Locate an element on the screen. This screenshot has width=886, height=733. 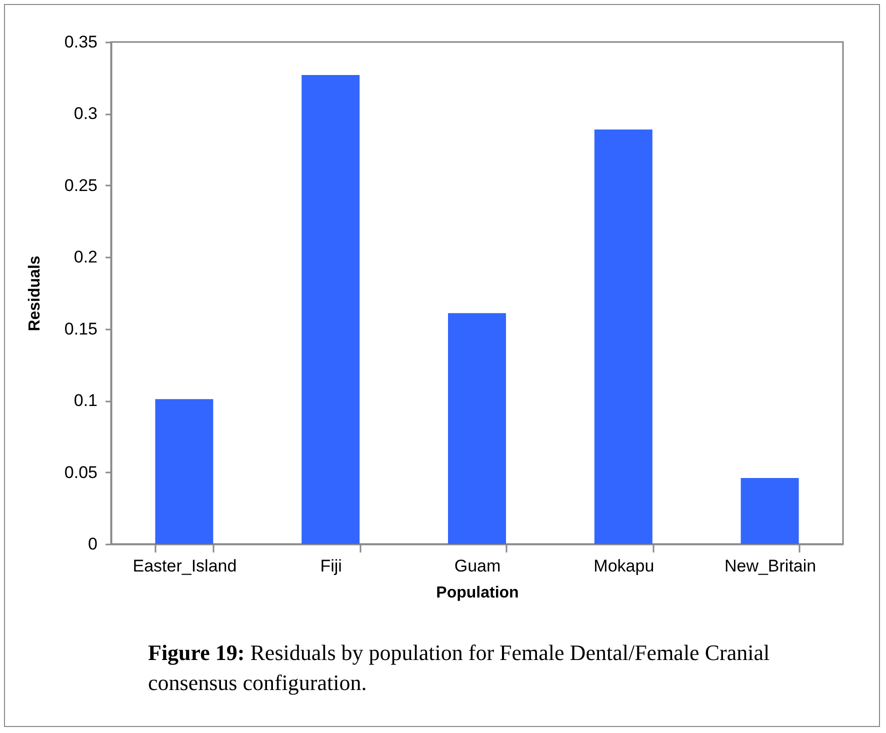
y-tick-label: 0.25 is located at coordinates (81, 185).